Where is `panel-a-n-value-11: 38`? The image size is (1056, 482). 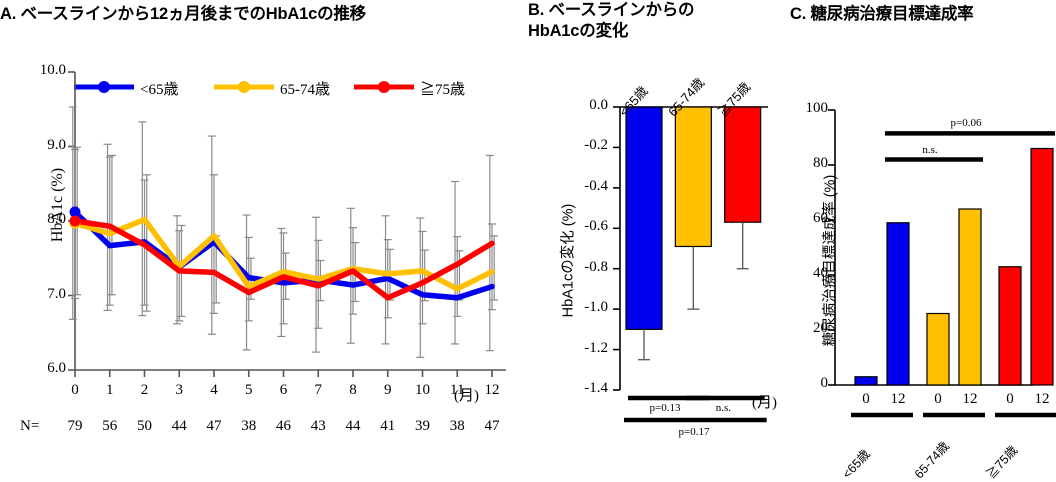 panel-a-n-value-11: 38 is located at coordinates (457, 426).